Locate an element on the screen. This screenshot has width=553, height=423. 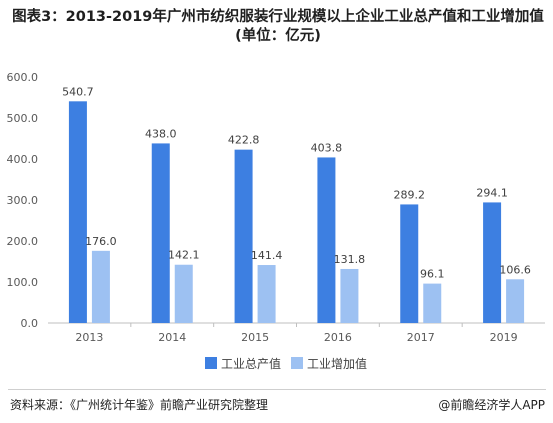
data-label: 96.1 is located at coordinates (432, 274).